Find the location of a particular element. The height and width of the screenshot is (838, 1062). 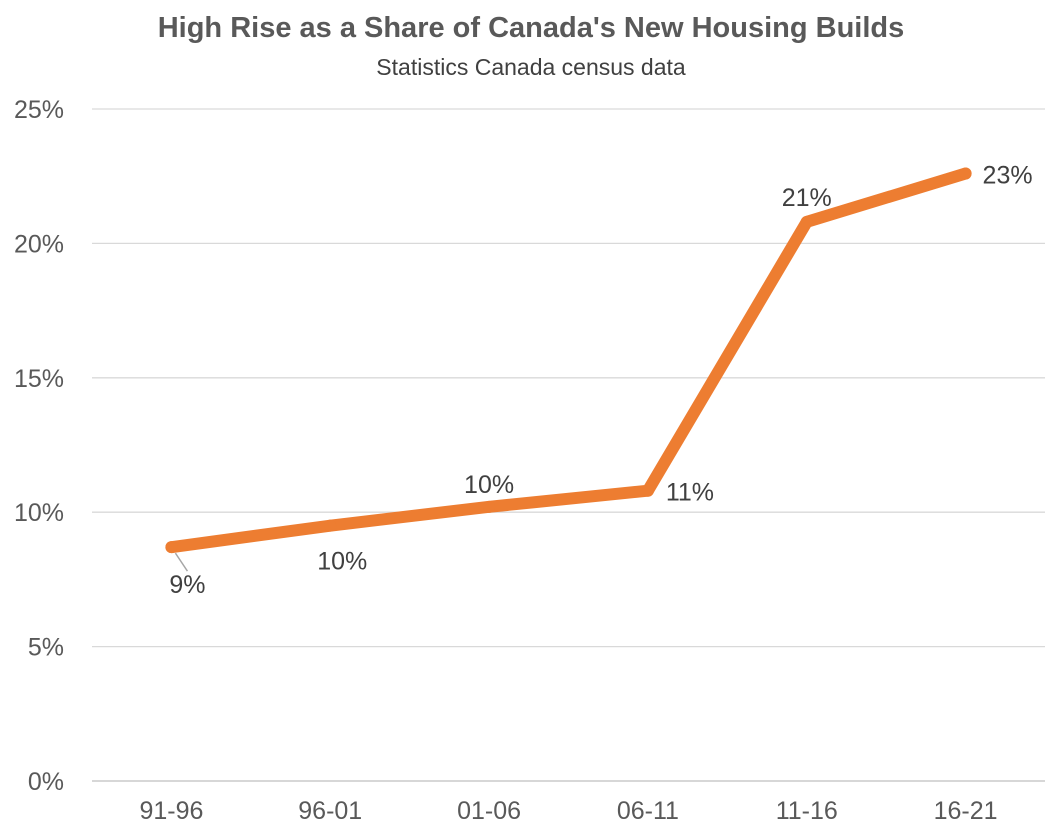

y-tick-label: 0% is located at coordinates (46, 782).